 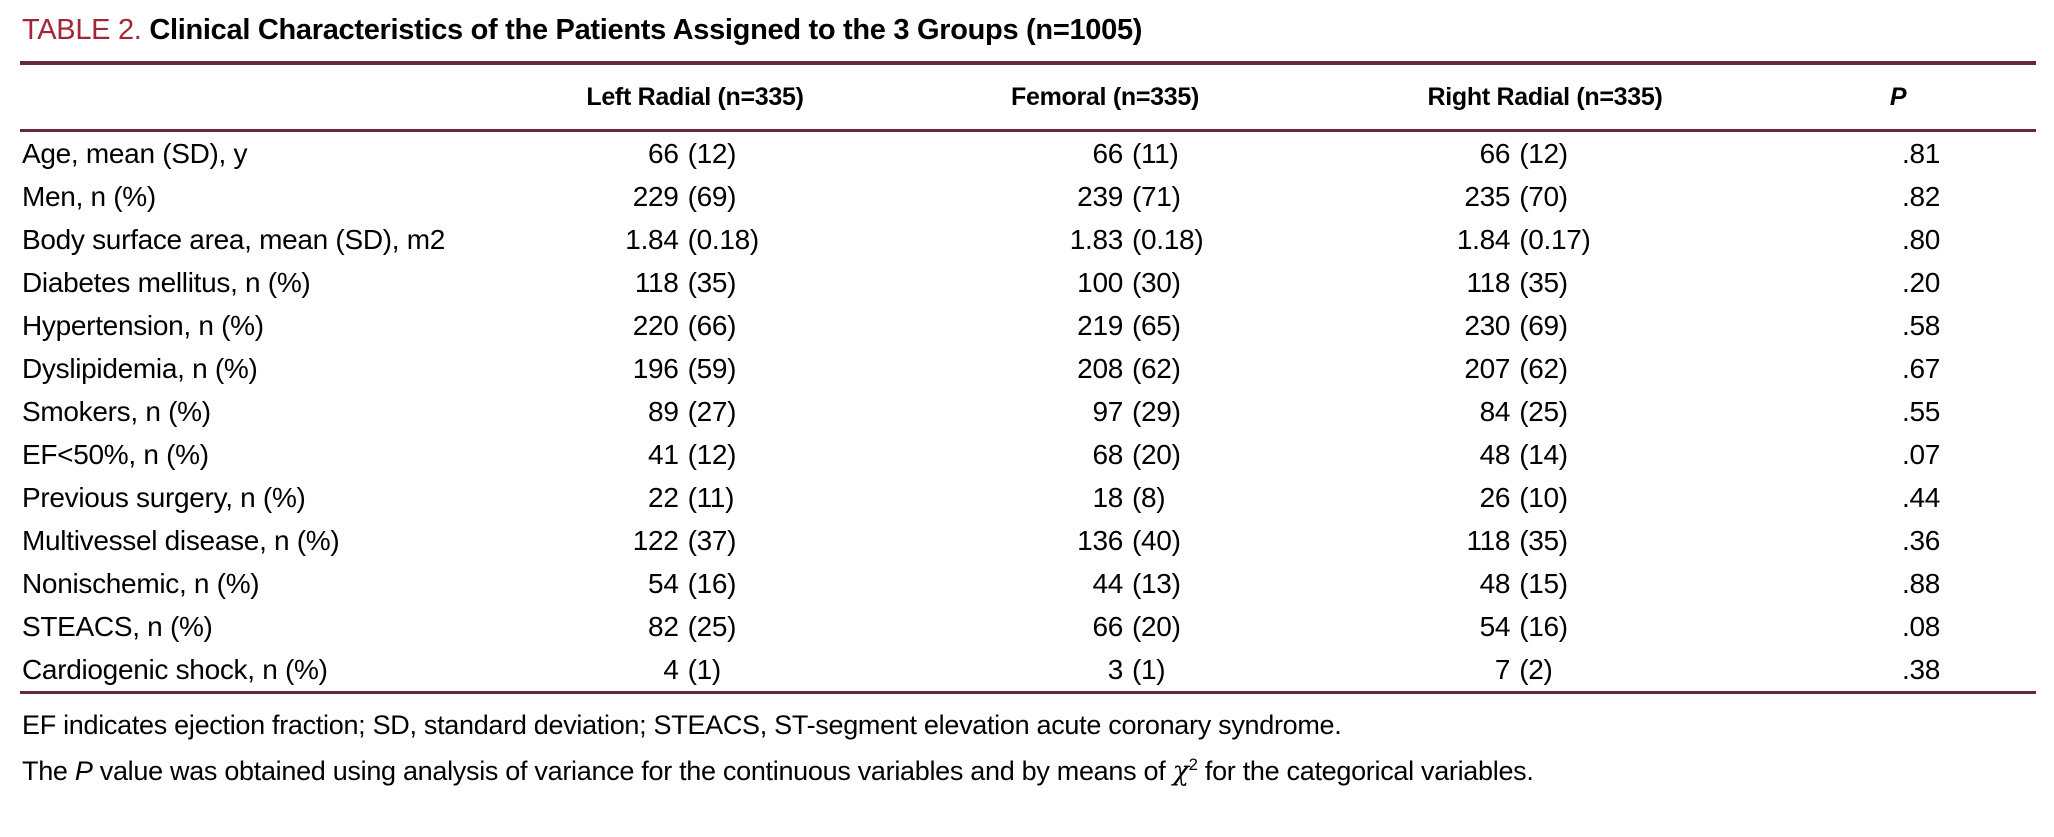 I want to click on cell-p-value: .80, so click(x=1921, y=239).